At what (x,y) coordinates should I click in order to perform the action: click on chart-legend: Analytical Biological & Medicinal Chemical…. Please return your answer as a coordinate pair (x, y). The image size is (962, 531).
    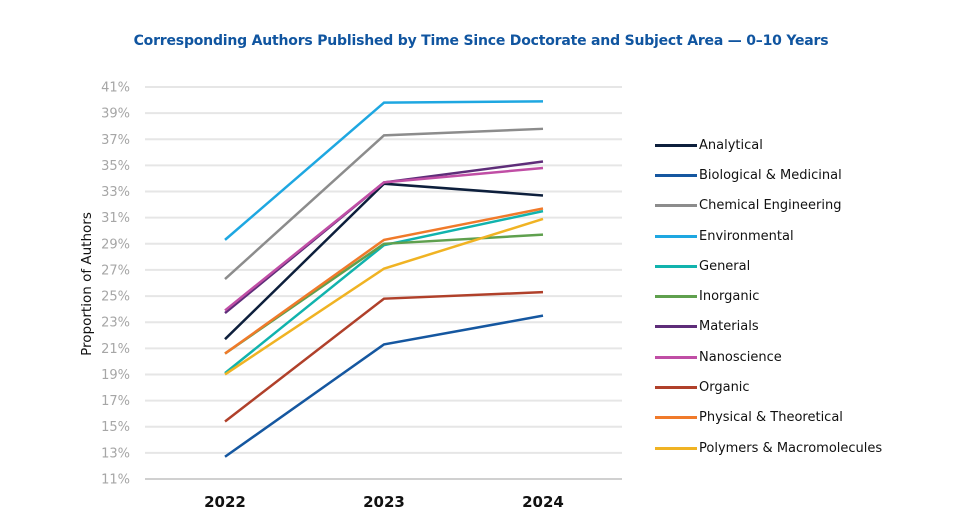
    Looking at the image, I should click on (768, 296).